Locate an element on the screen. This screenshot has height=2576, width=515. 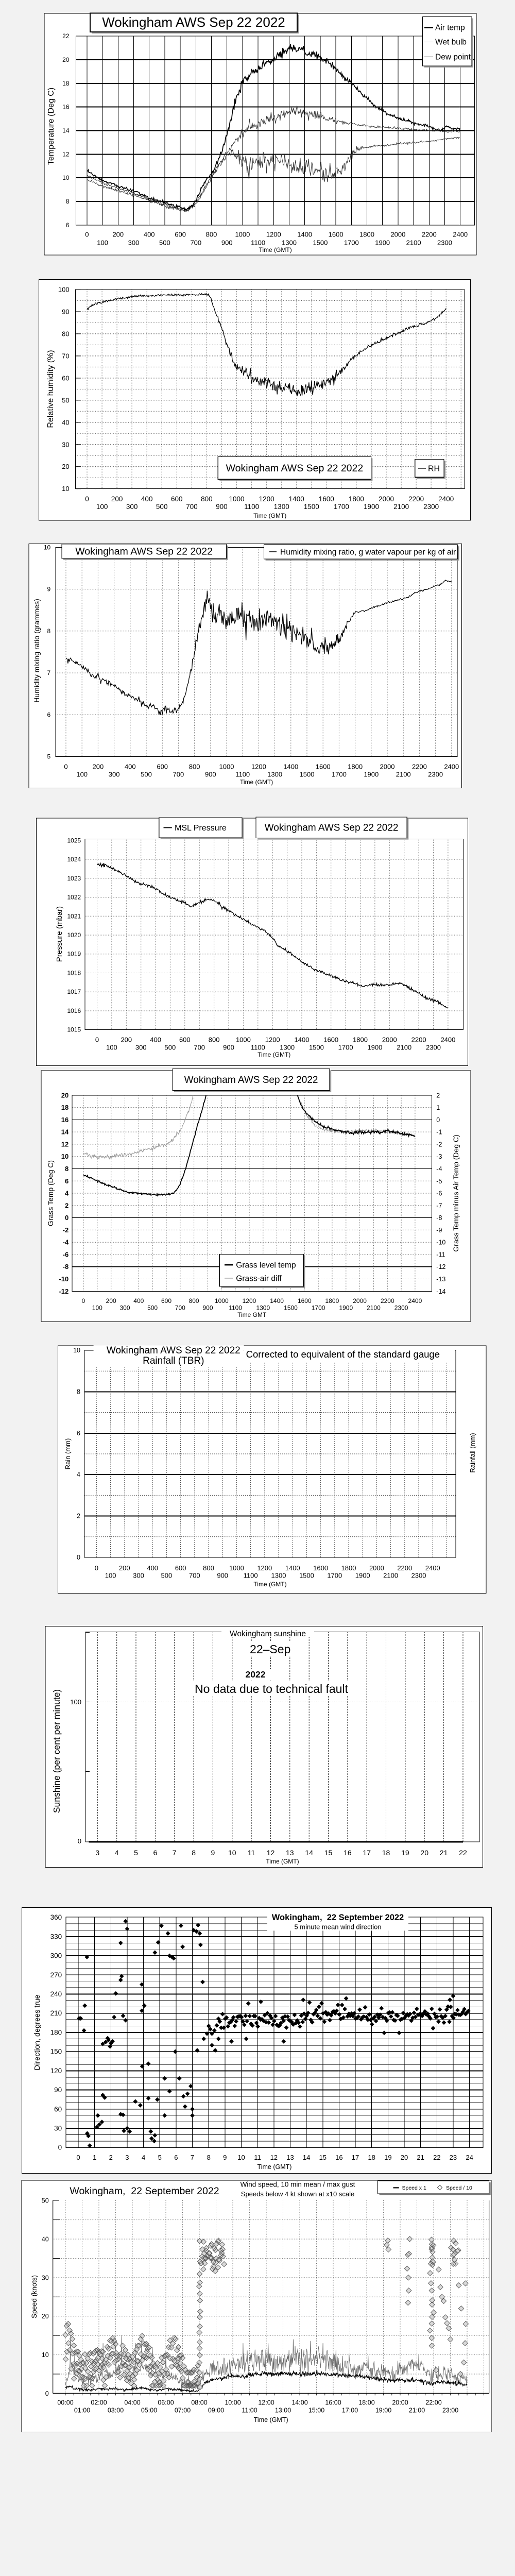
svg-text: 11 is located at coordinates (257, 2157).